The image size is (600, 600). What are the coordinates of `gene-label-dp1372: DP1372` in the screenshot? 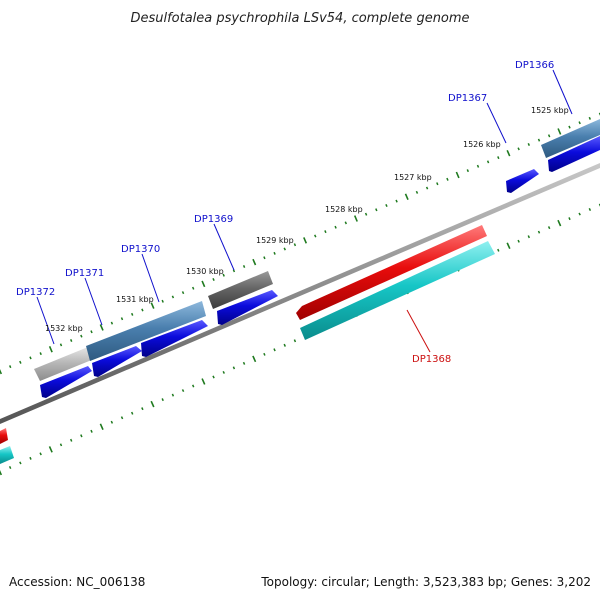 It's located at (35, 292).